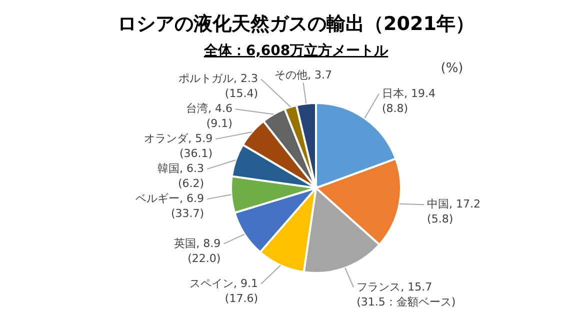 The image size is (577, 334). I want to click on chart-subtitle: 全体：6,608万立方メートル, so click(296, 50).